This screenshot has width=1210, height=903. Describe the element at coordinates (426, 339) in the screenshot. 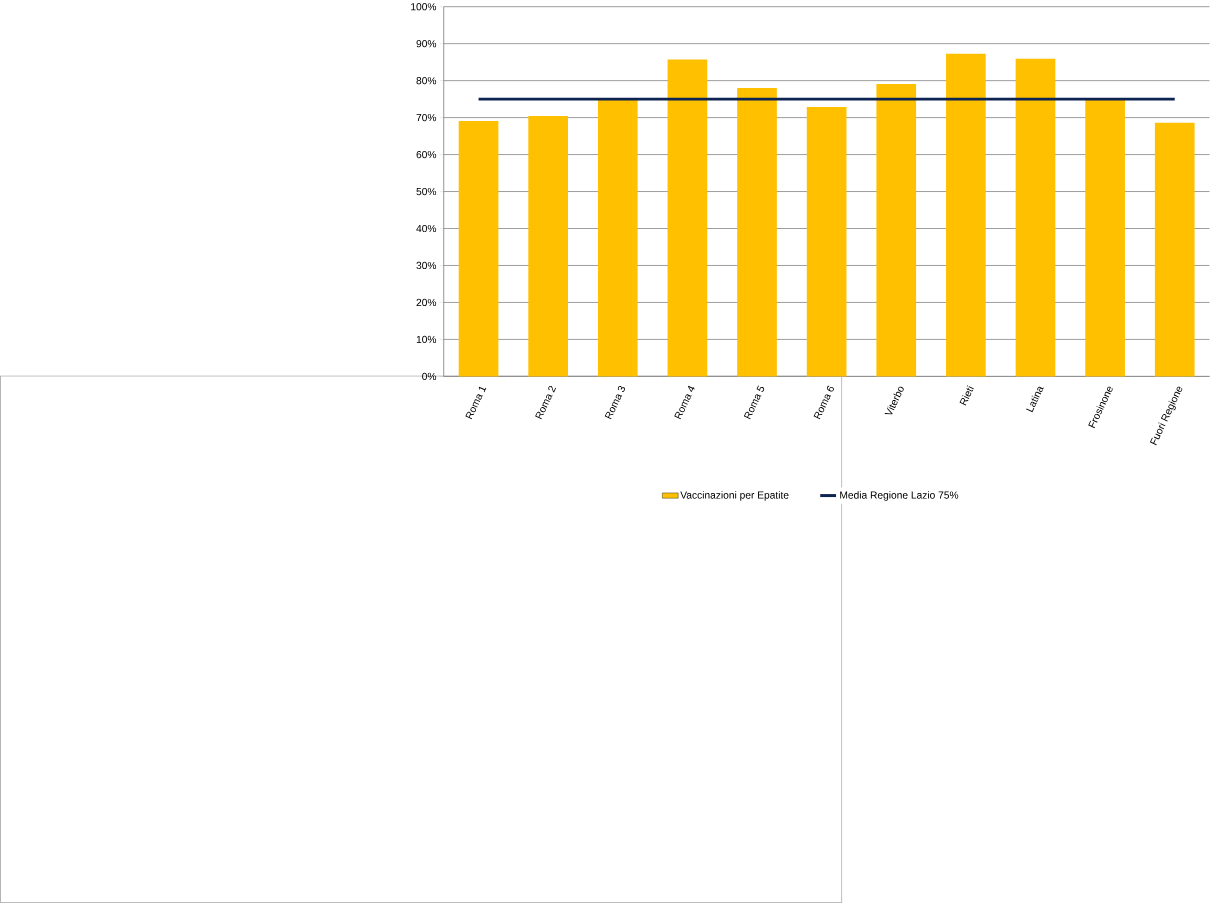

I see `y-tick-label: 10%` at that location.